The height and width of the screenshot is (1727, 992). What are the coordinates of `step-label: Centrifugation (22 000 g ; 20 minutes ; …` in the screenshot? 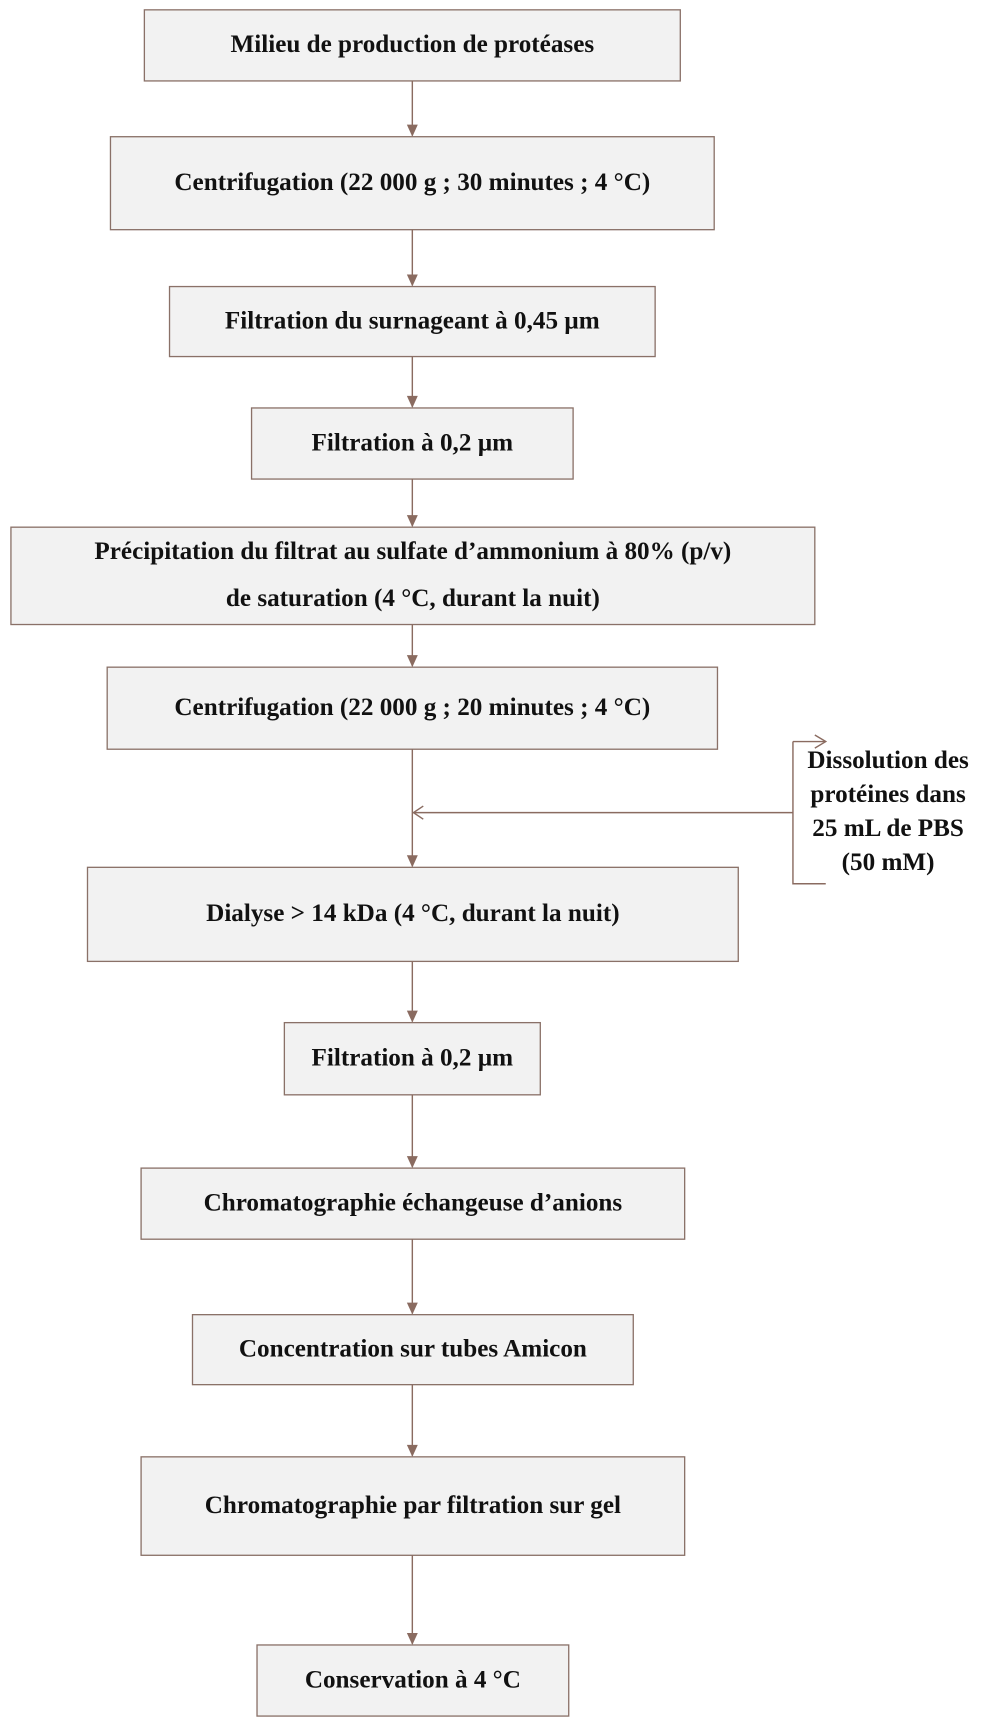 It's located at (412, 707).